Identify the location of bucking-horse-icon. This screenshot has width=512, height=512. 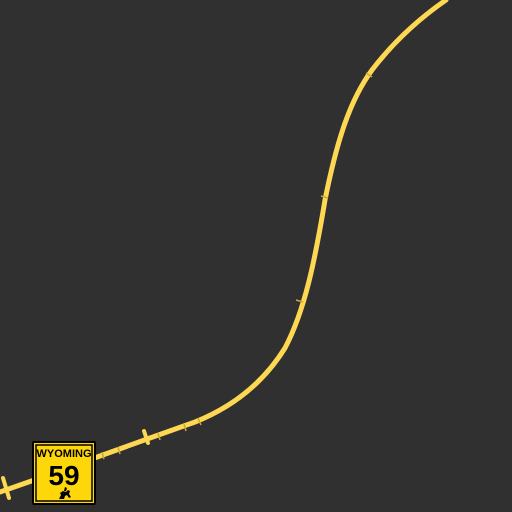
(65, 493).